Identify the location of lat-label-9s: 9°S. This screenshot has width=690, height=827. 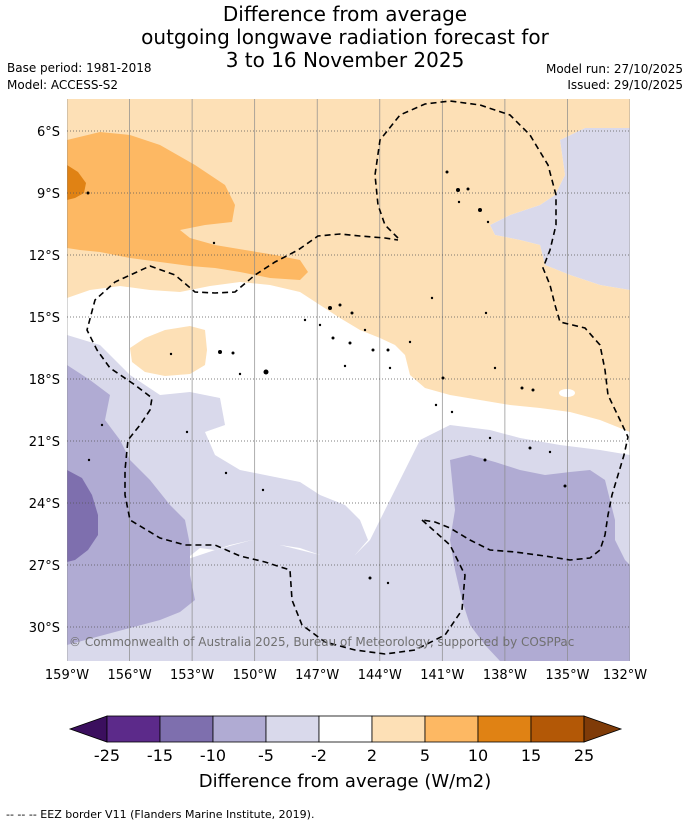
(48, 194).